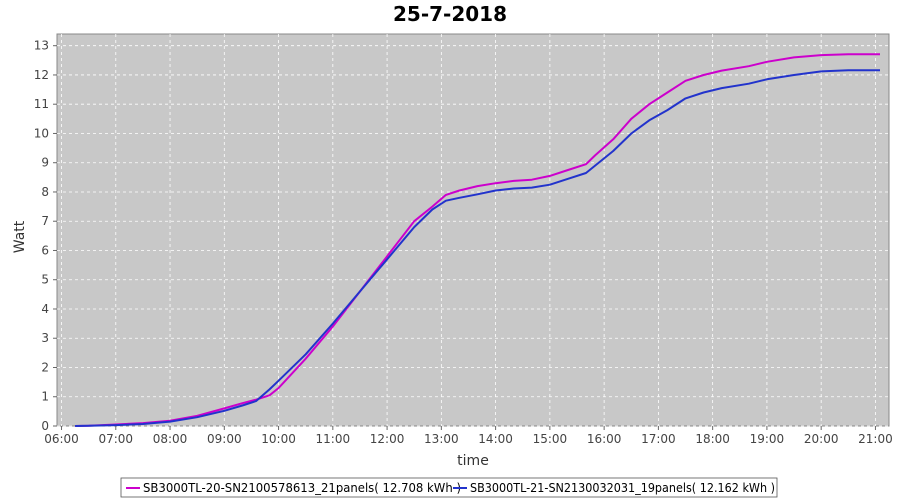 This screenshot has width=900, height=500. I want to click on y-tick-label: 6, so click(45, 250).